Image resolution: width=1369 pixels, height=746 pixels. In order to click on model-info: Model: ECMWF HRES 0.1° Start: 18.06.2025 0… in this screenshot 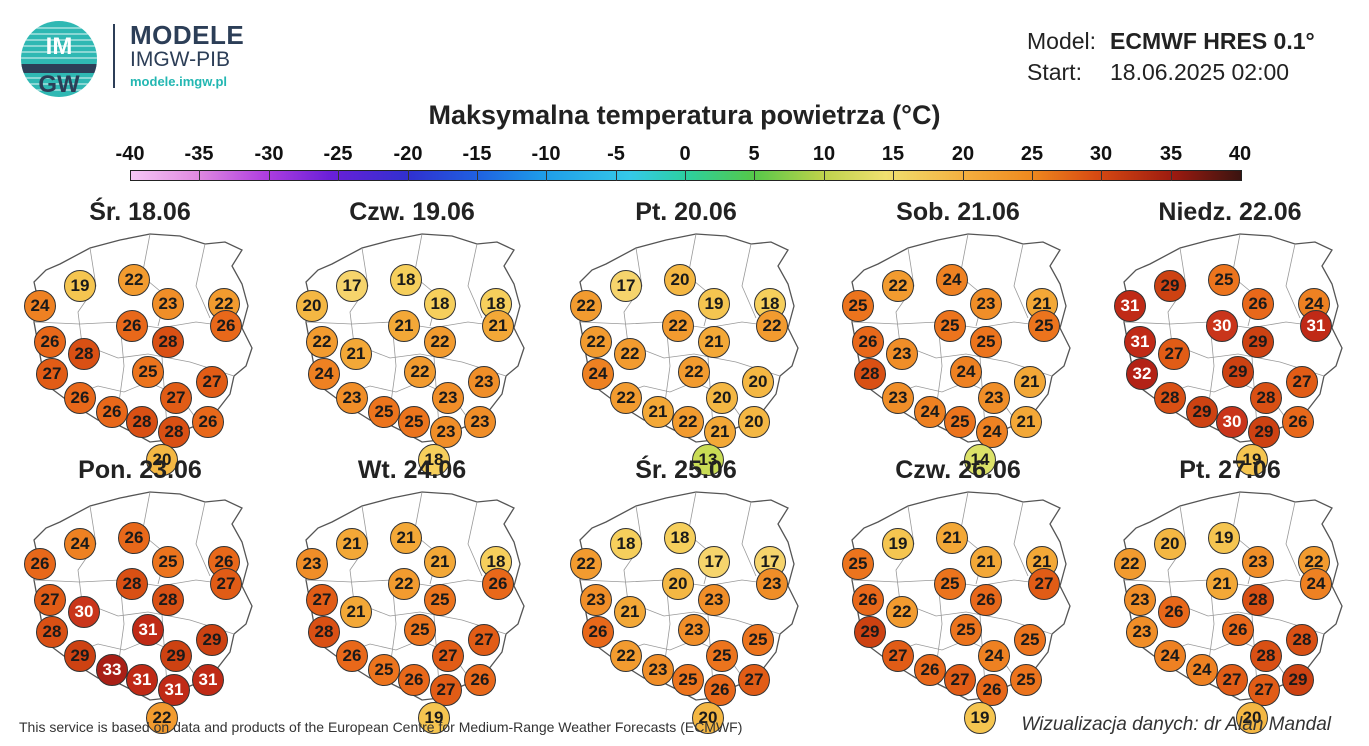, I will do `click(1171, 57)`.